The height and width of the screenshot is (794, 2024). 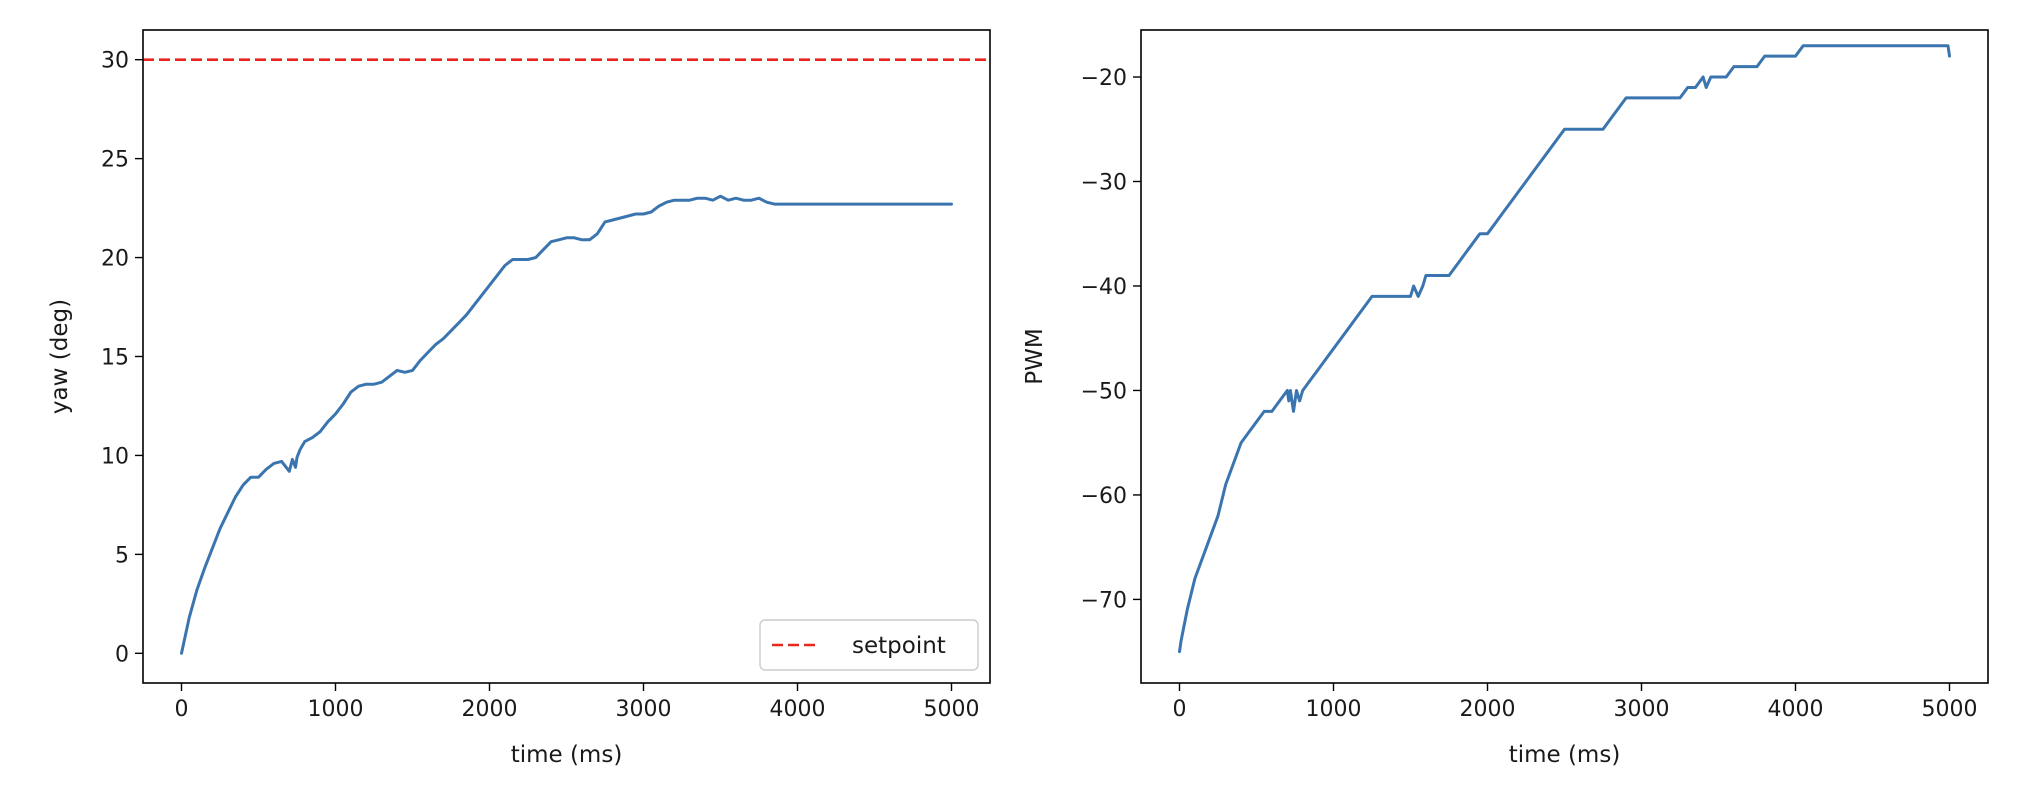 What do you see at coordinates (115, 358) in the screenshot?
I see `yaw-y-tick-label: 15` at bounding box center [115, 358].